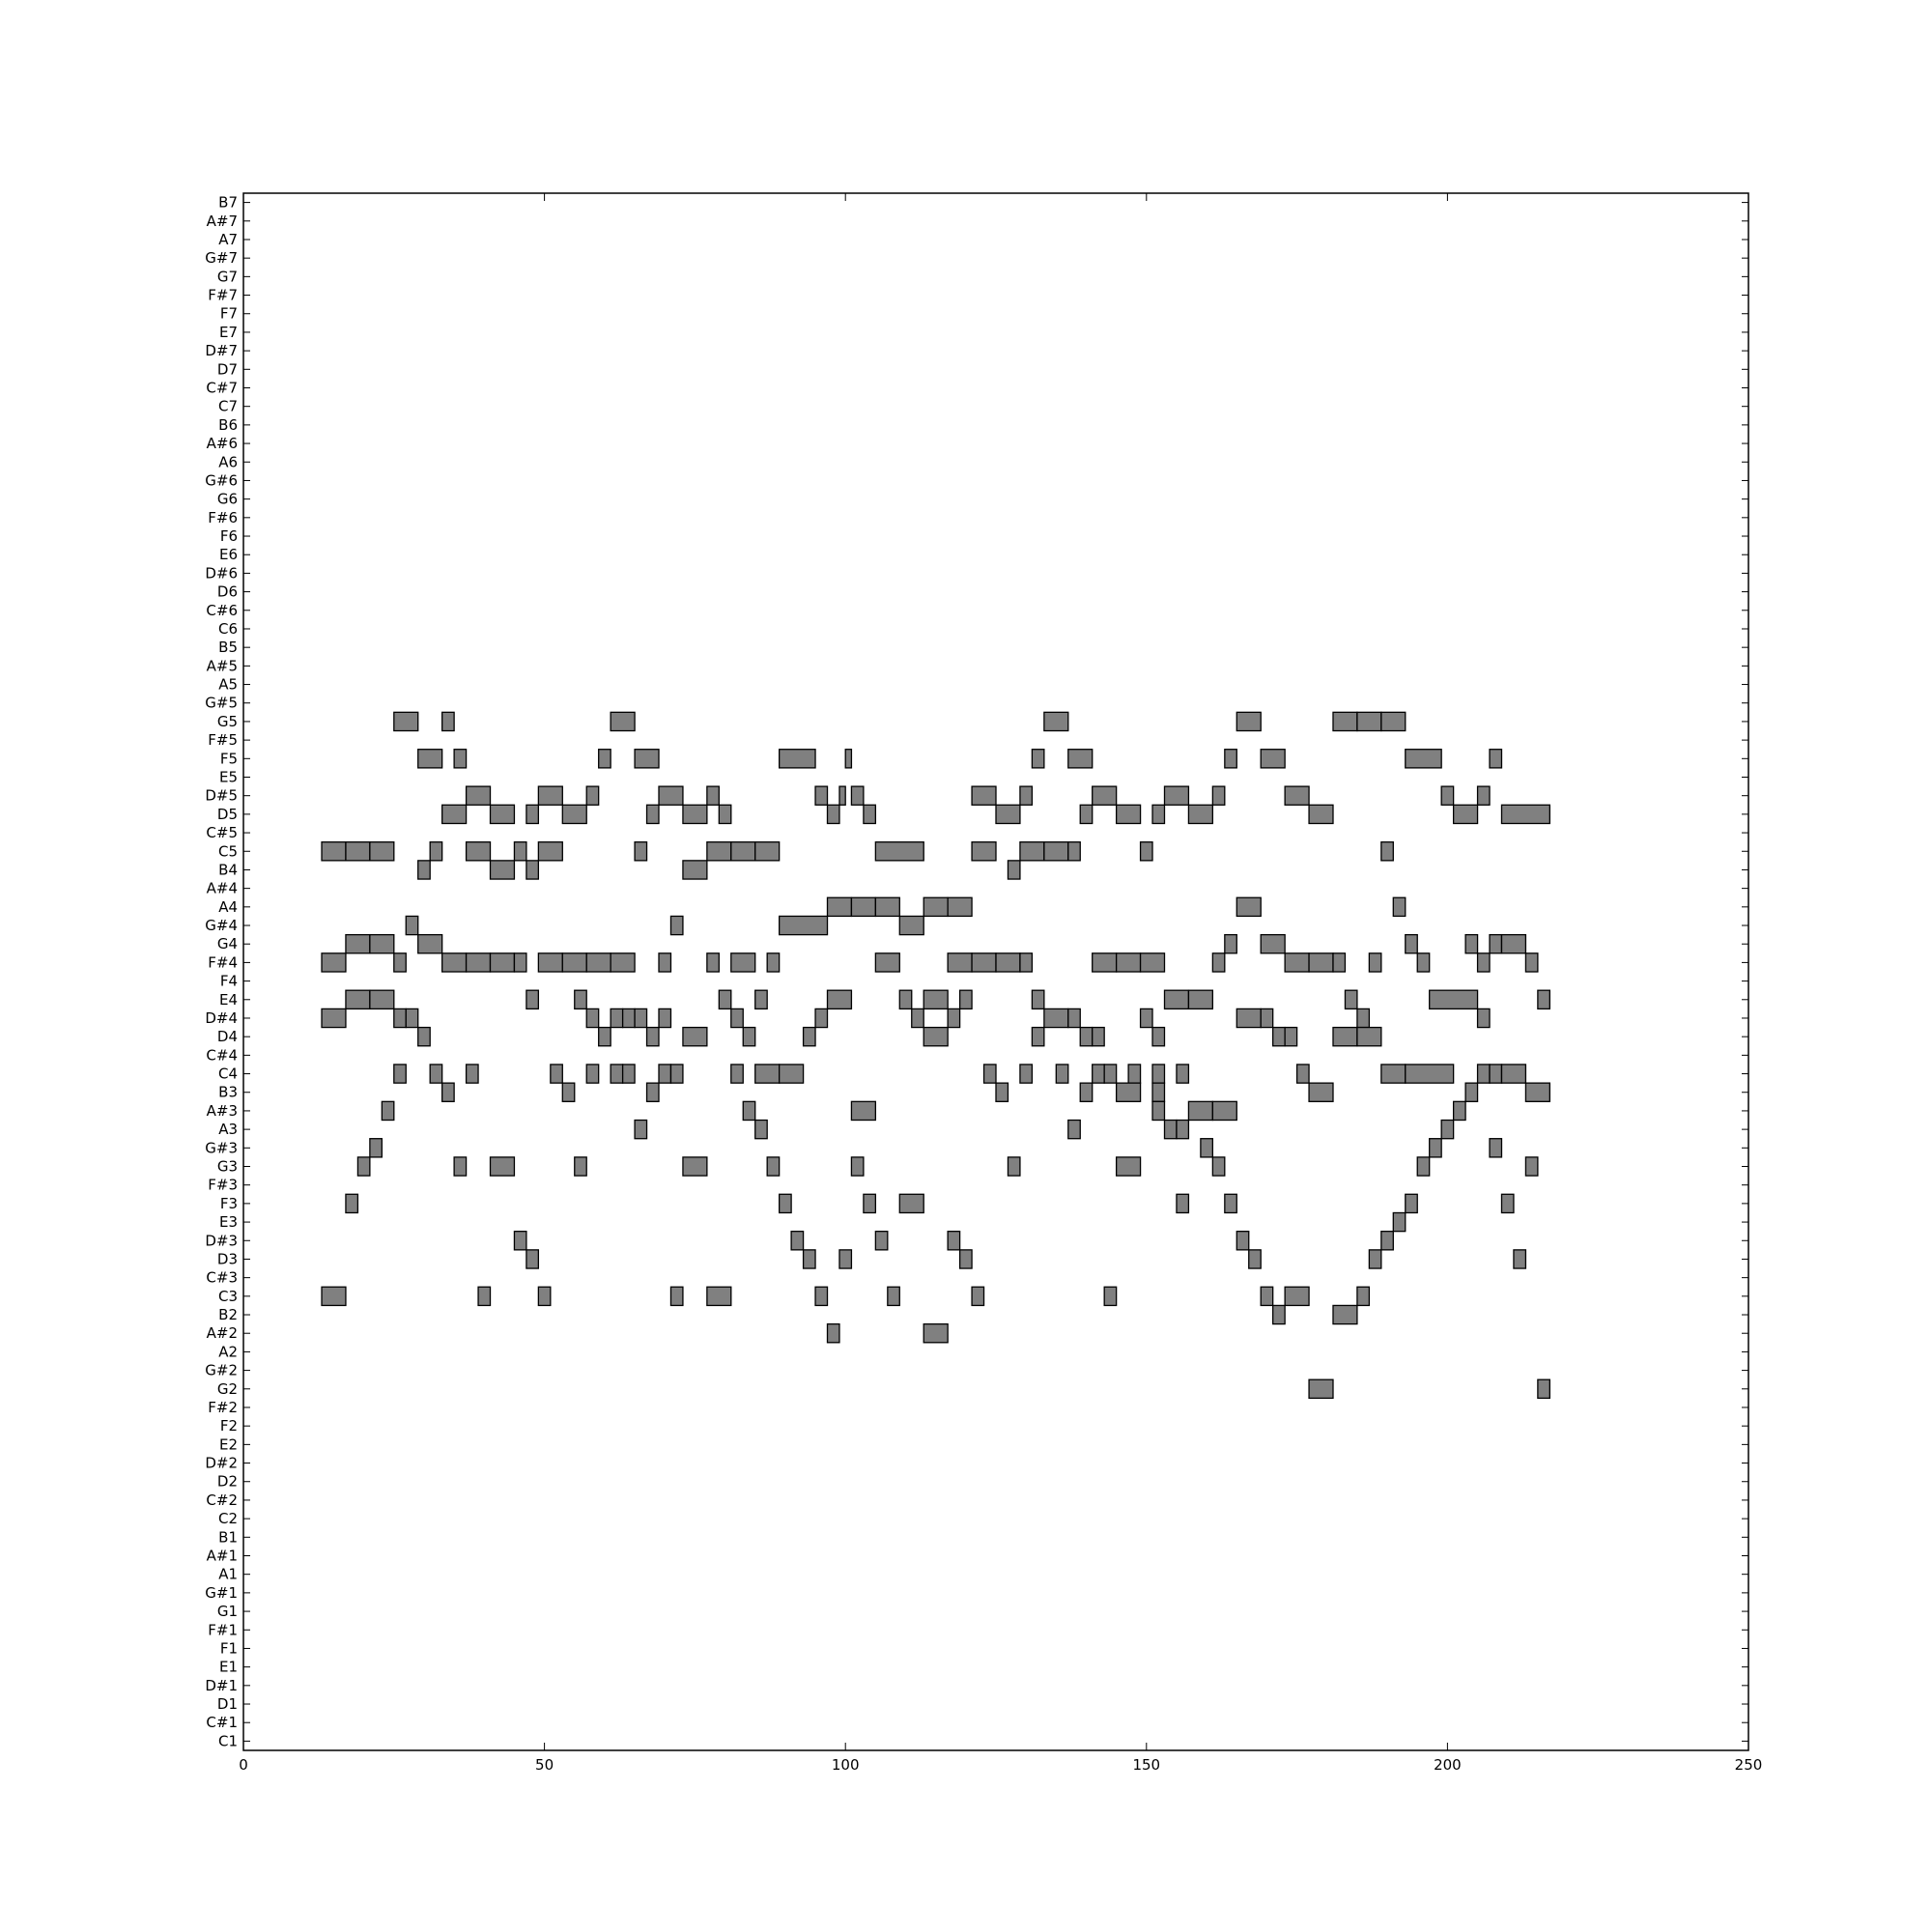 This screenshot has height=1932, width=1932. Describe the element at coordinates (221, 1370) in the screenshot. I see `y-tick-label: G#2` at that location.